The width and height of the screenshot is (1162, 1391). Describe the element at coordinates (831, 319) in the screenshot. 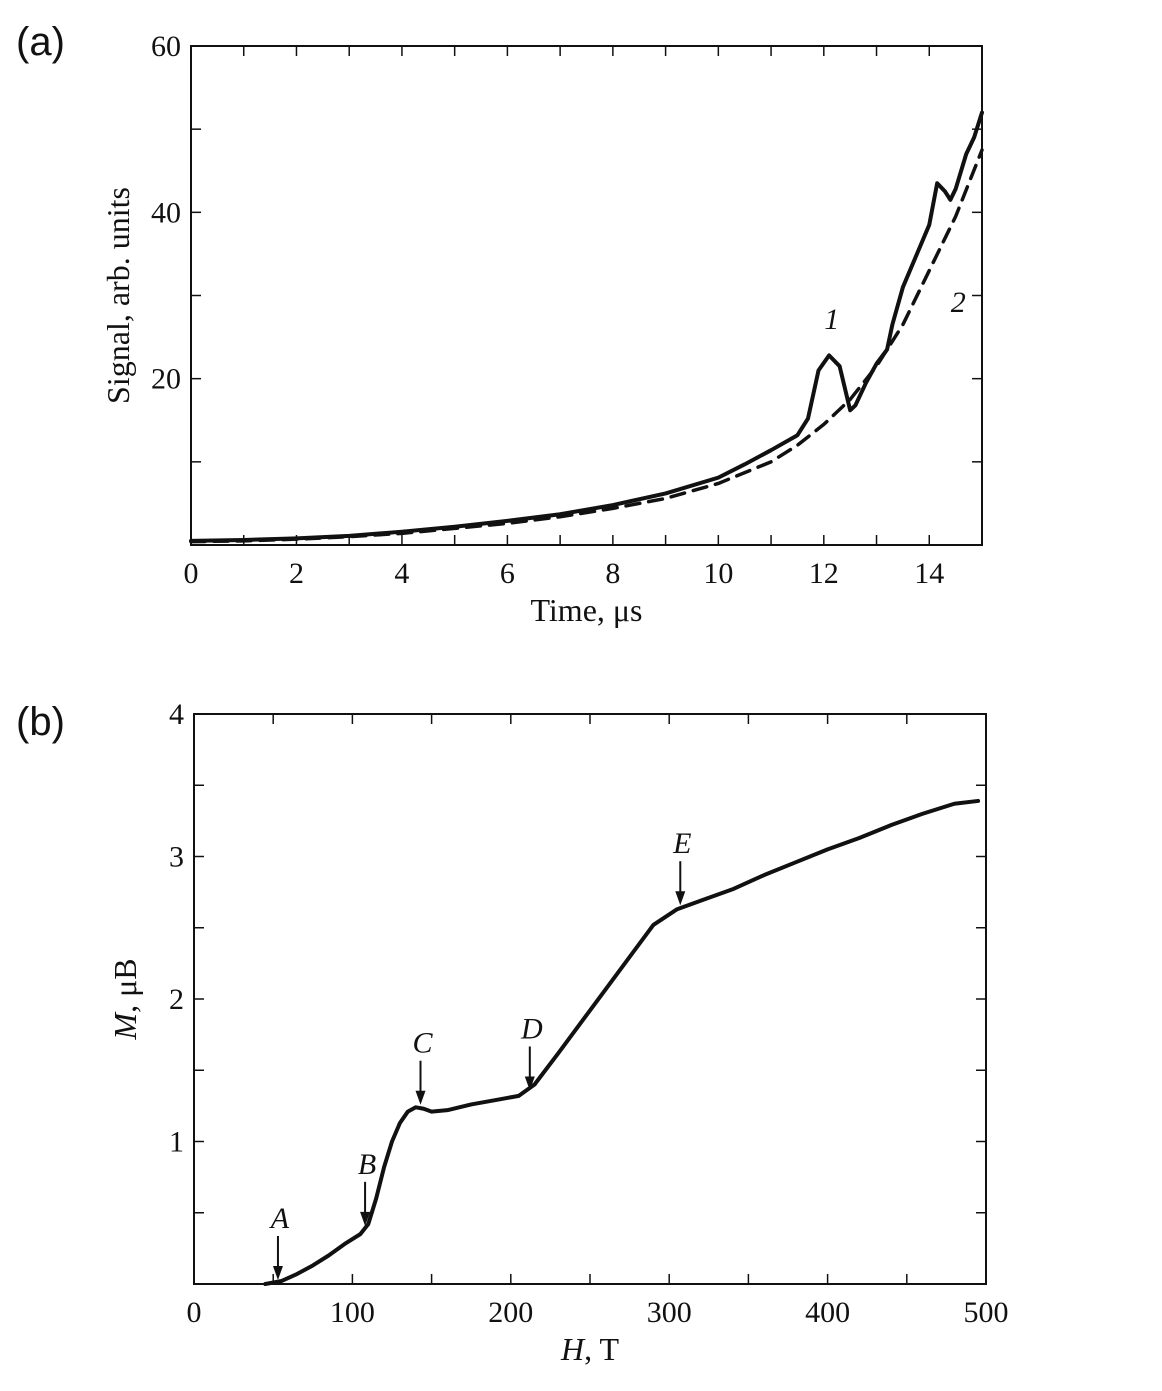

I see `curve-label: 1` at that location.